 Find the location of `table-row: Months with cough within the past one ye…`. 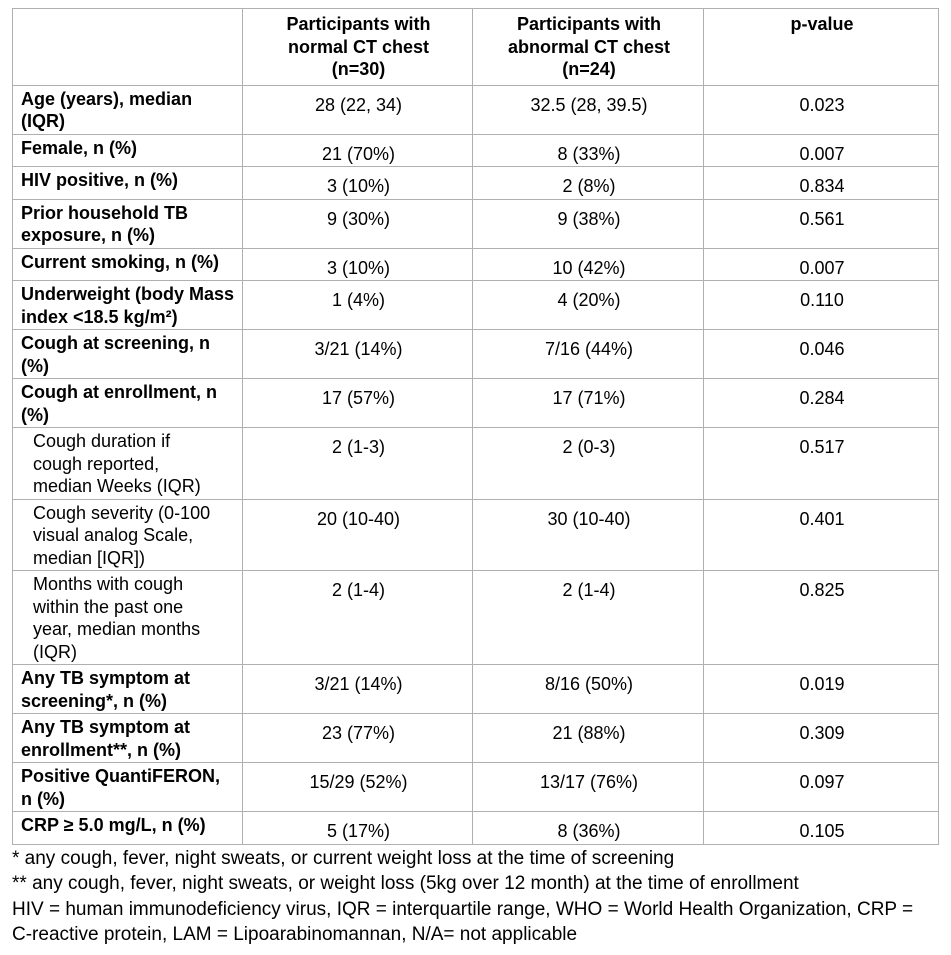

table-row: Months with cough within the past one ye… is located at coordinates (475, 617).